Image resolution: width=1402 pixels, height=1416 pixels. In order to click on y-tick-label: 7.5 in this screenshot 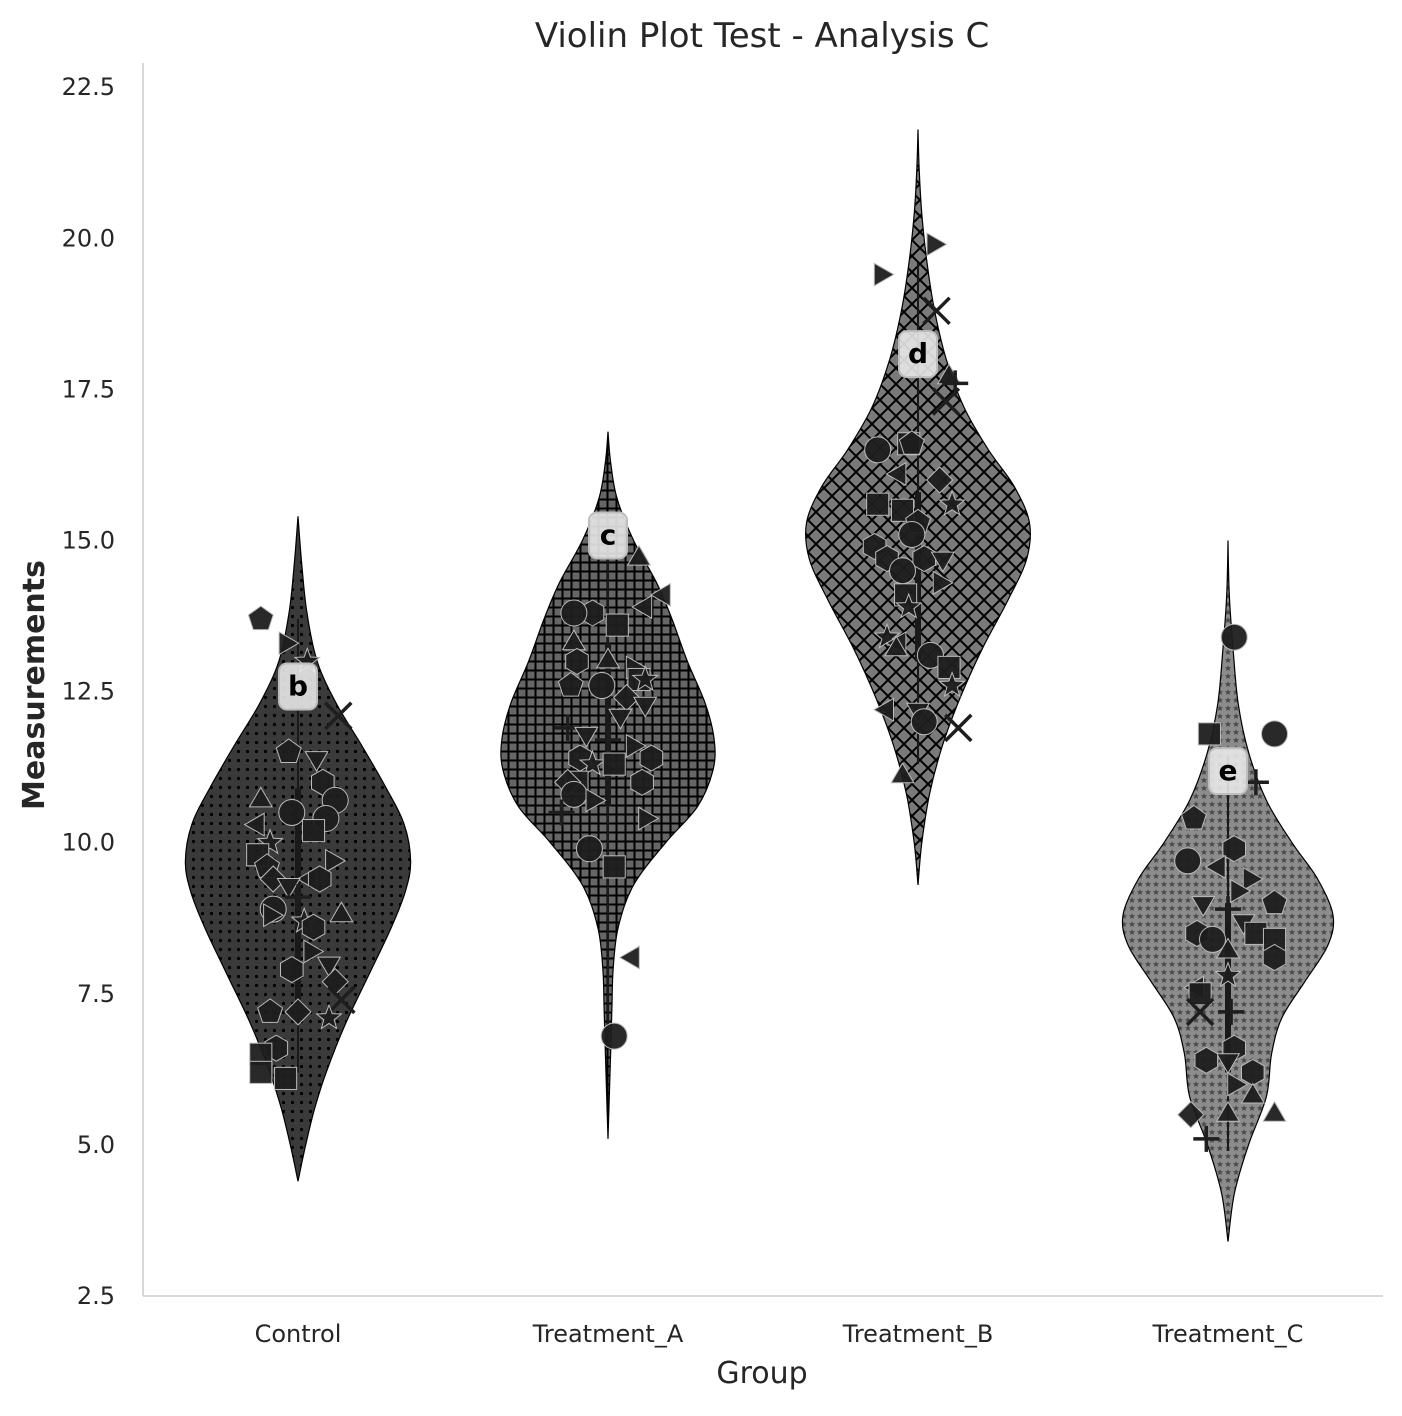, I will do `click(96, 994)`.